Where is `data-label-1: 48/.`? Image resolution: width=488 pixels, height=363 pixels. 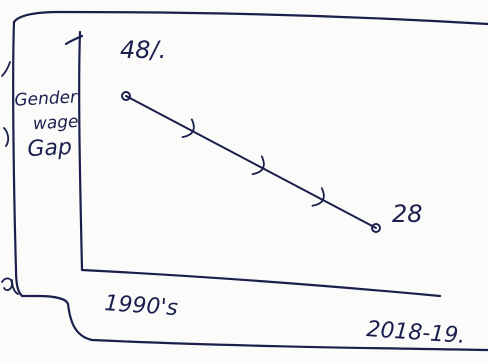
data-label-1: 48/. is located at coordinates (143, 50).